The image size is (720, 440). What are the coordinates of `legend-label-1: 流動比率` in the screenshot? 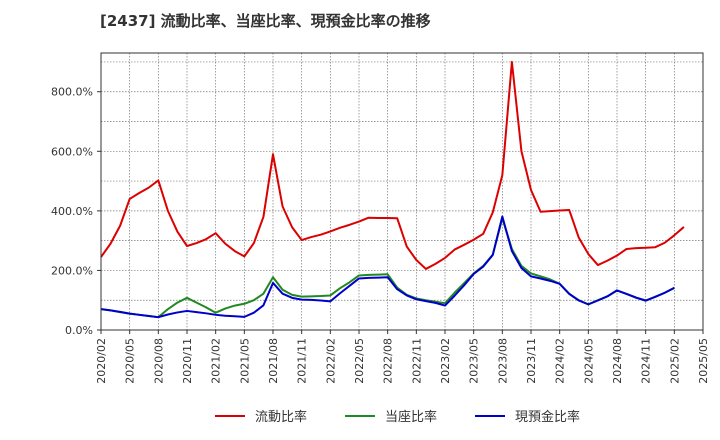 It's located at (281, 417).